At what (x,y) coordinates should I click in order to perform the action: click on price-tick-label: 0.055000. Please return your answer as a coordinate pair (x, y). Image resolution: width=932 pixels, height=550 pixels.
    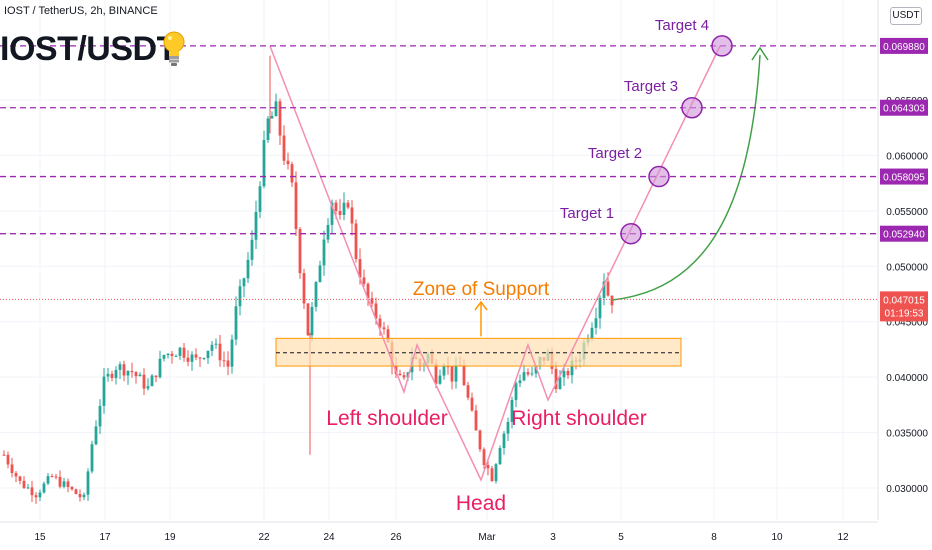
    Looking at the image, I should click on (907, 212).